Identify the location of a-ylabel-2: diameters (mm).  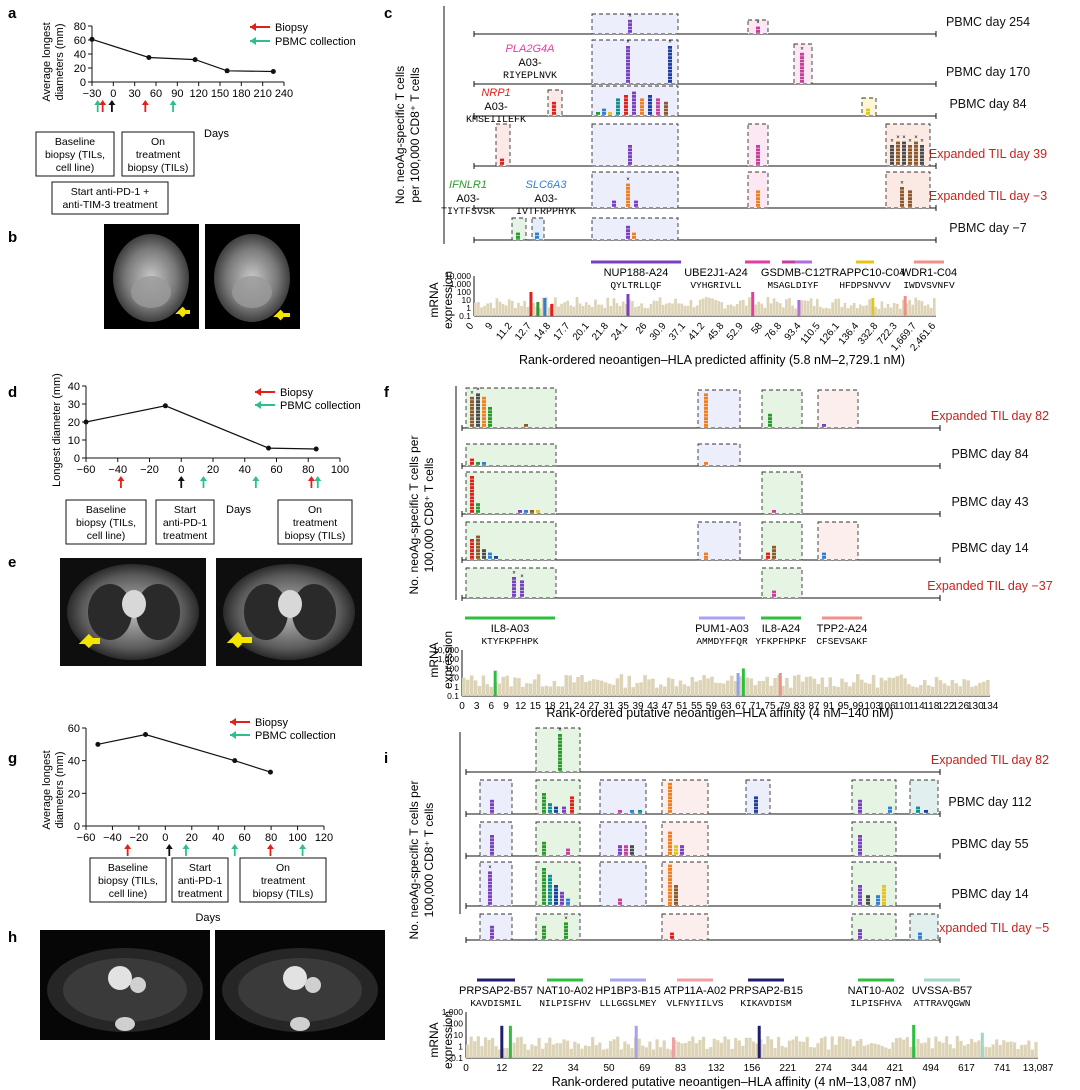
(60, 61).